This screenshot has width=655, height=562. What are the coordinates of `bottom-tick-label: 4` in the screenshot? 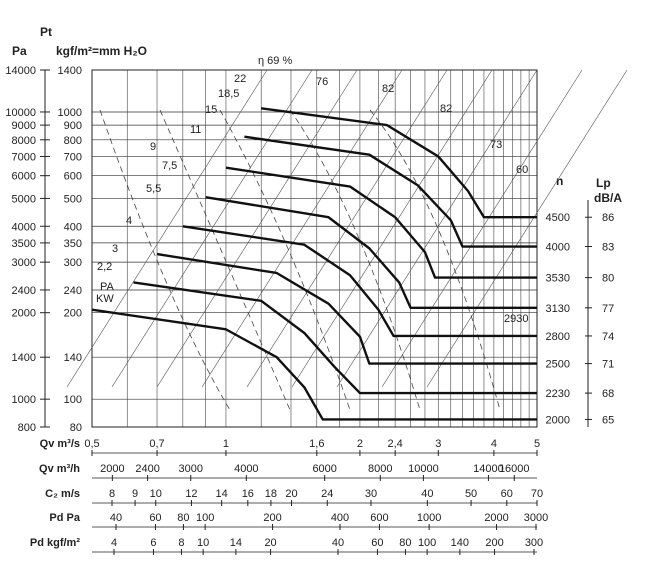 It's located at (494, 444).